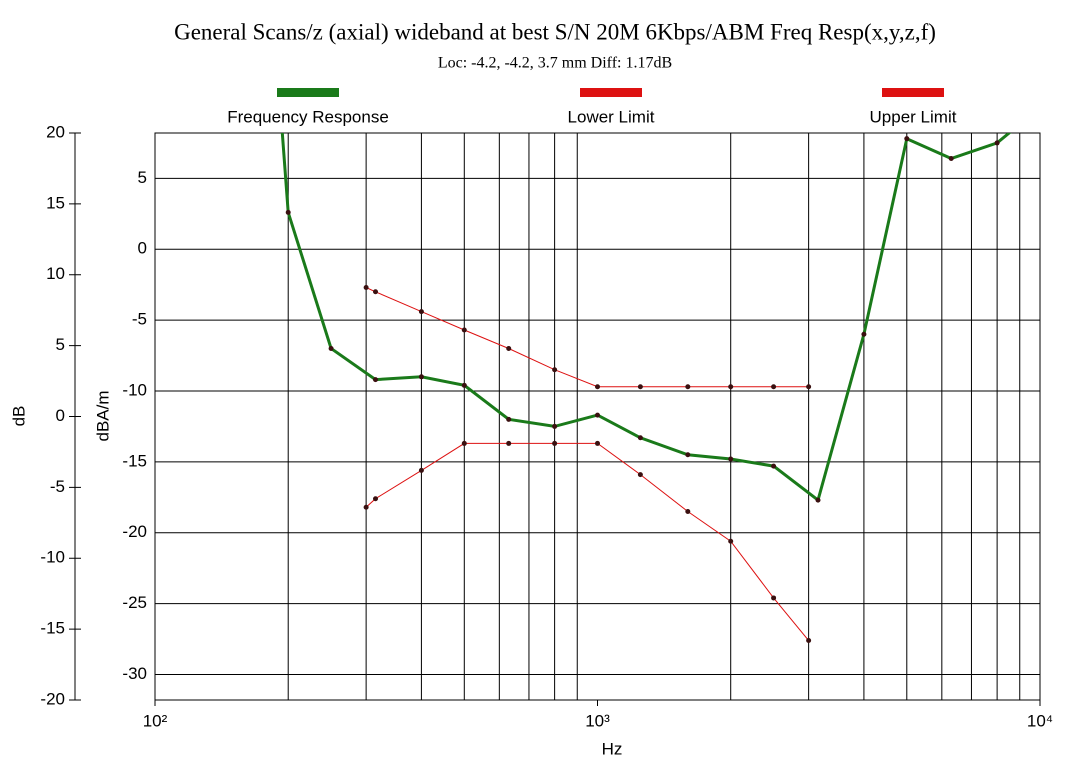  Describe the element at coordinates (139, 319) in the screenshot. I see `y2-tick-label: -5` at that location.